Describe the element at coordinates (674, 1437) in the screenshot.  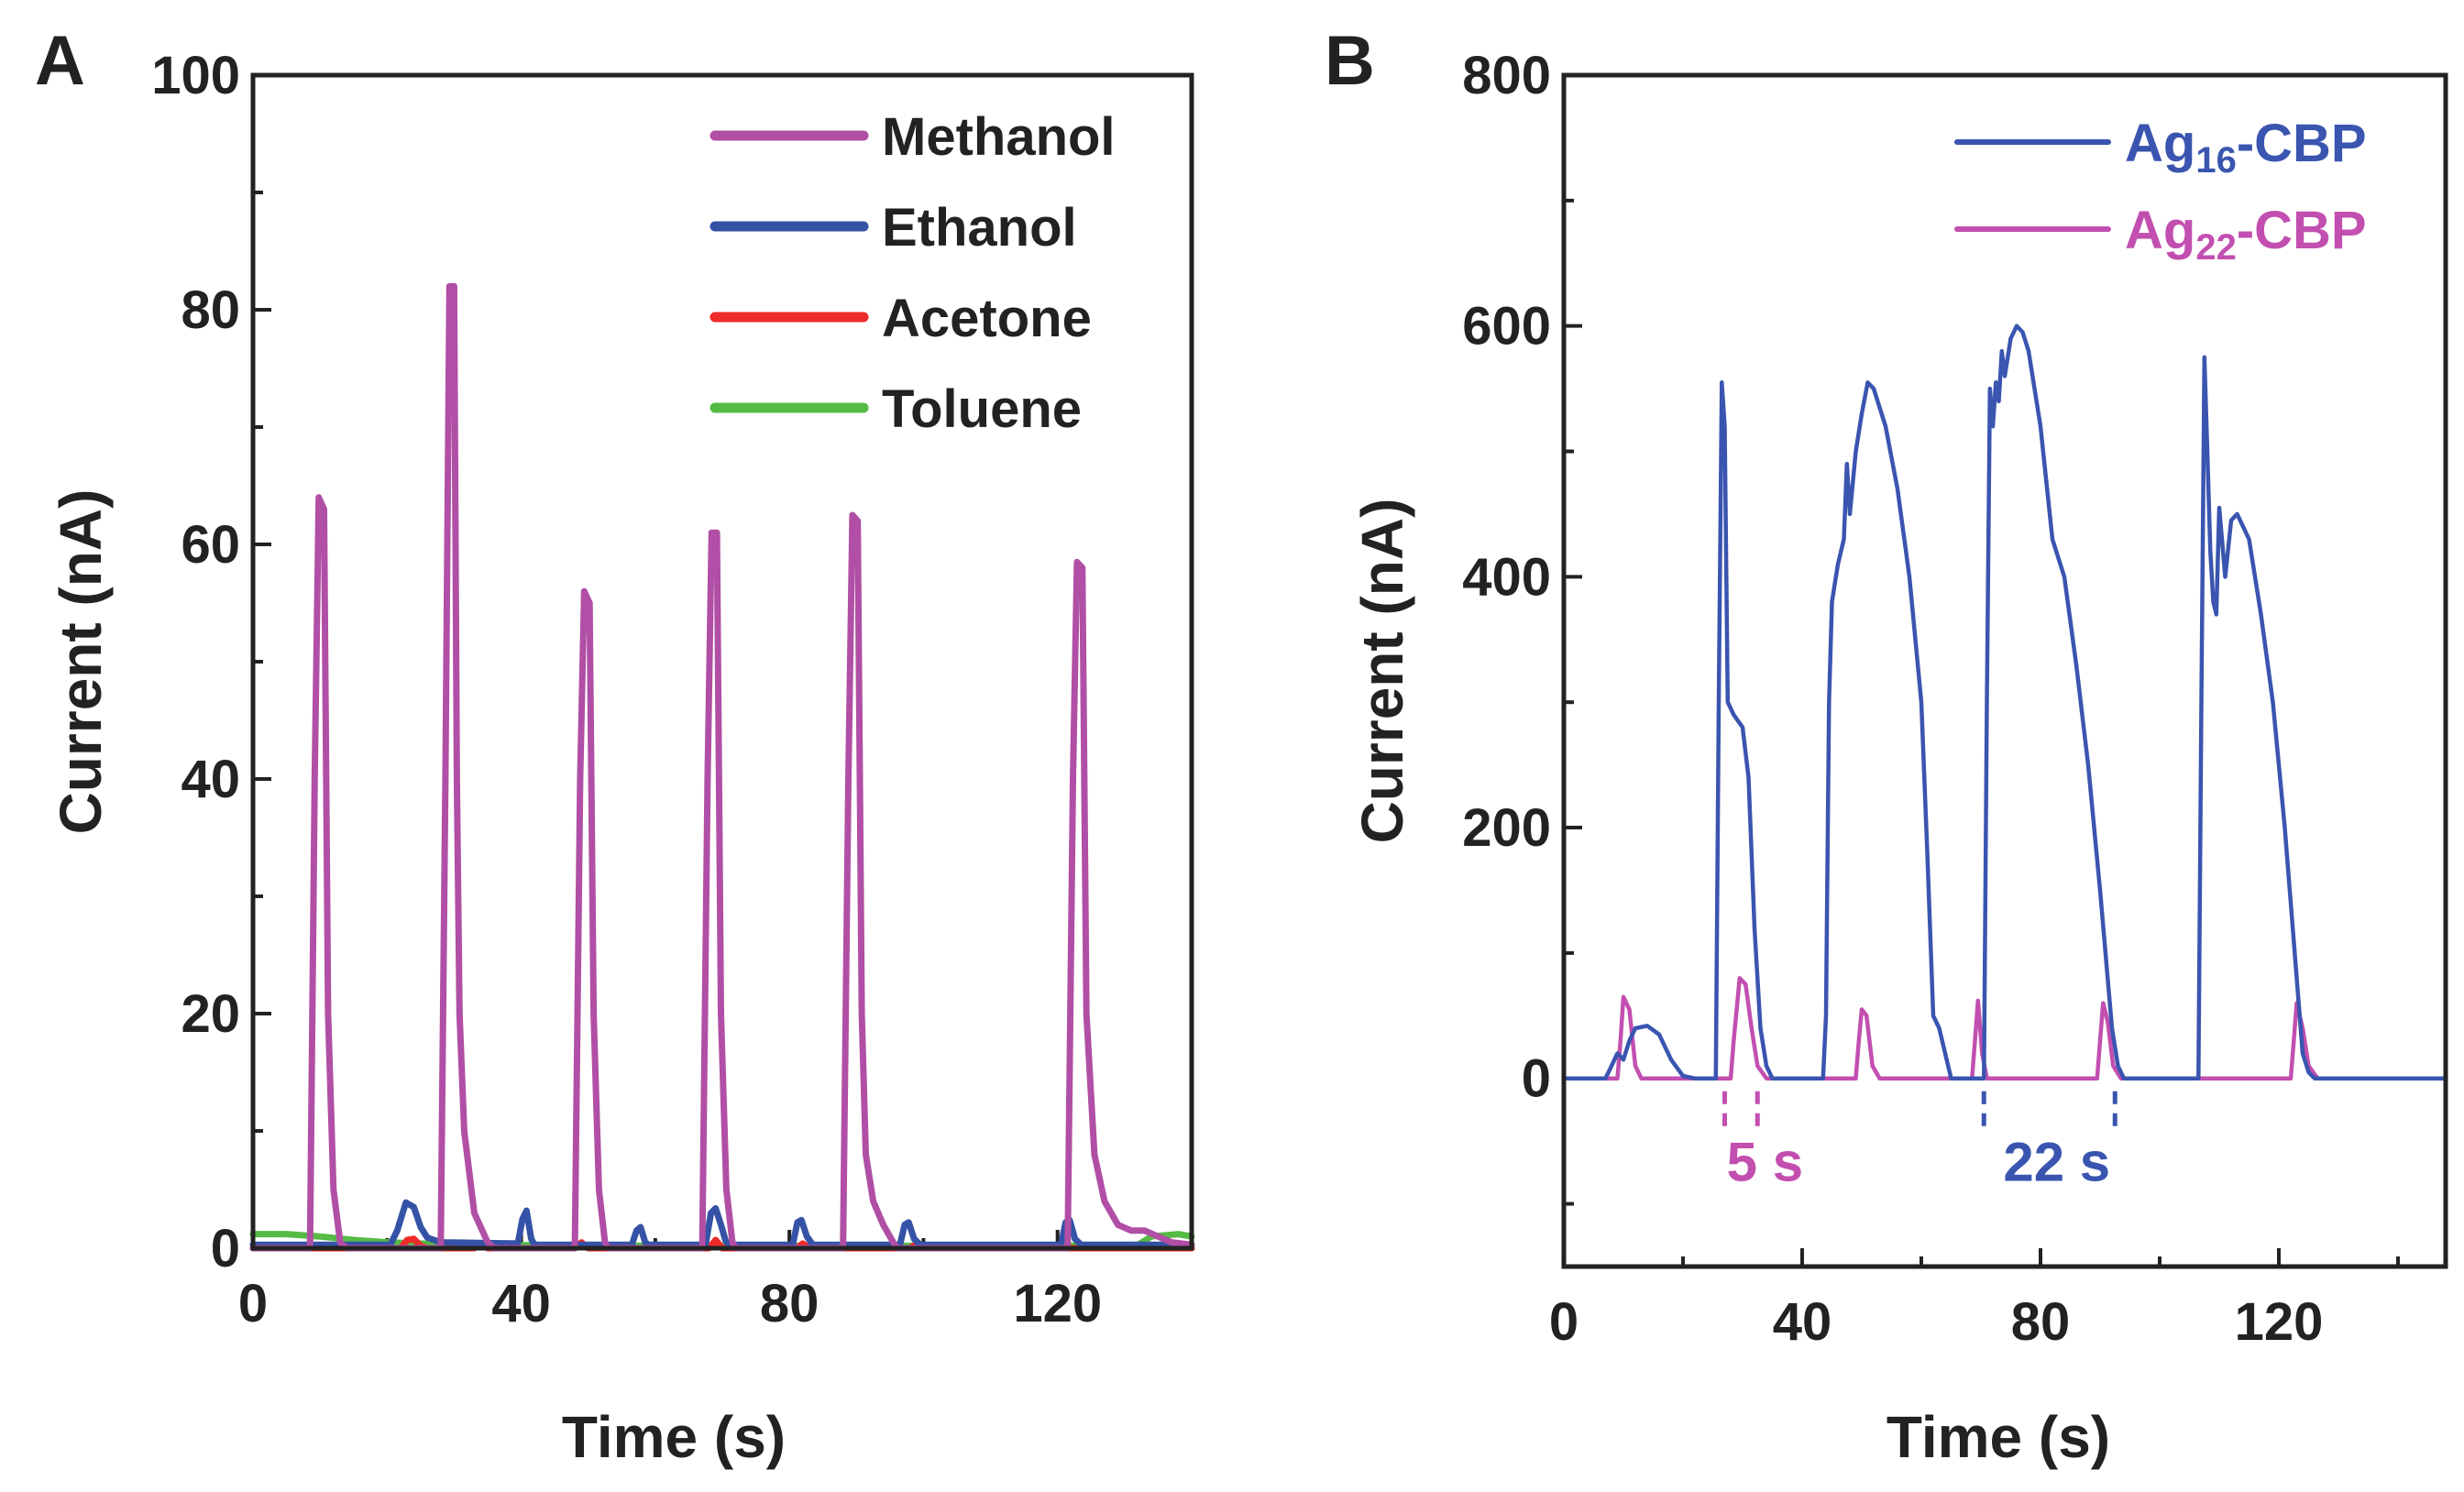
I see `panel-a-x-axis-title: Time (s)` at that location.